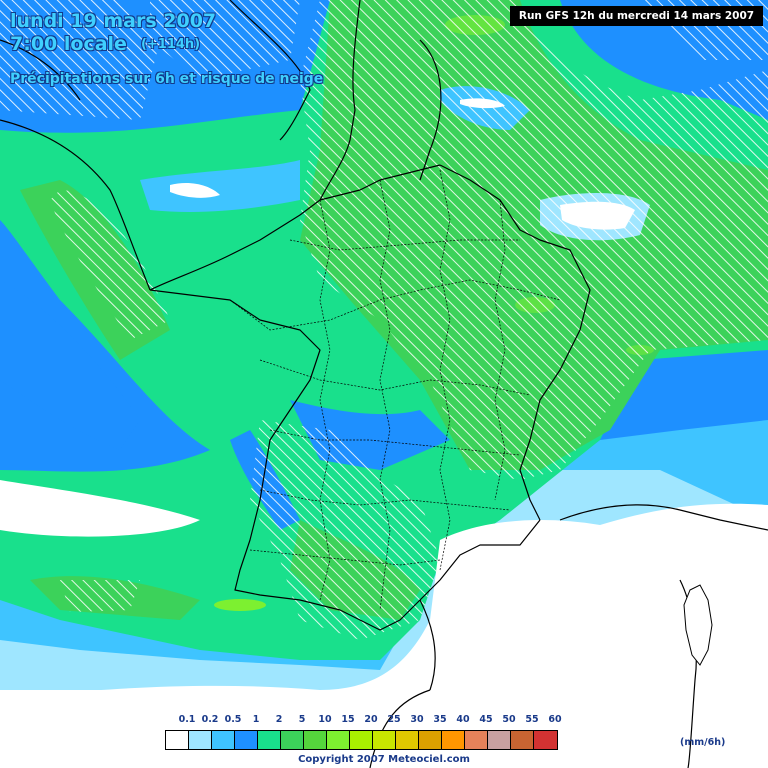 The height and width of the screenshot is (768, 768). Describe the element at coordinates (113, 21) in the screenshot. I see `forecast-date: lundi 19 mars 2007` at that location.